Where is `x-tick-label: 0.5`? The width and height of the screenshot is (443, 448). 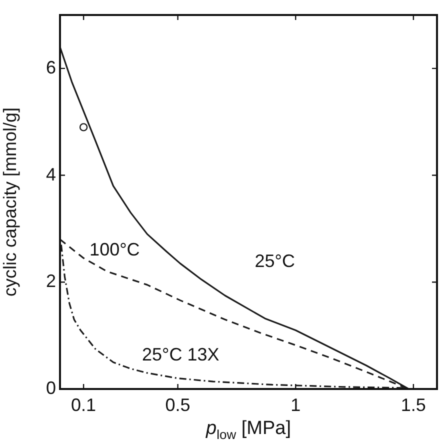
x-tick-label: 0.5 is located at coordinates (177, 404).